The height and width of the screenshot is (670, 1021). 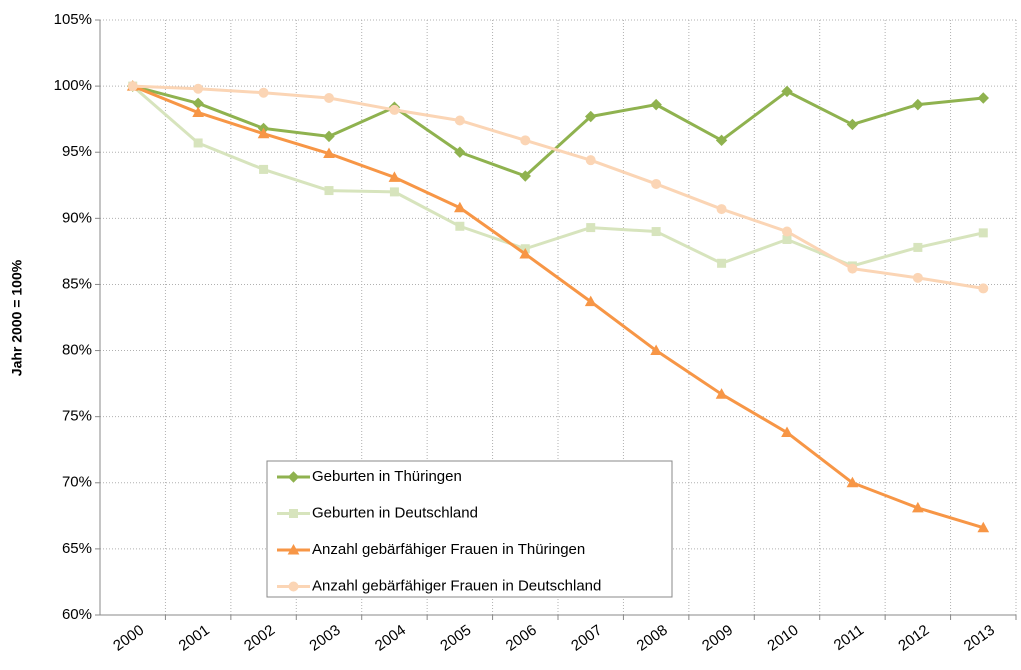 What do you see at coordinates (395, 512) in the screenshot?
I see `legend-label: Geburten in Deutschland` at bounding box center [395, 512].